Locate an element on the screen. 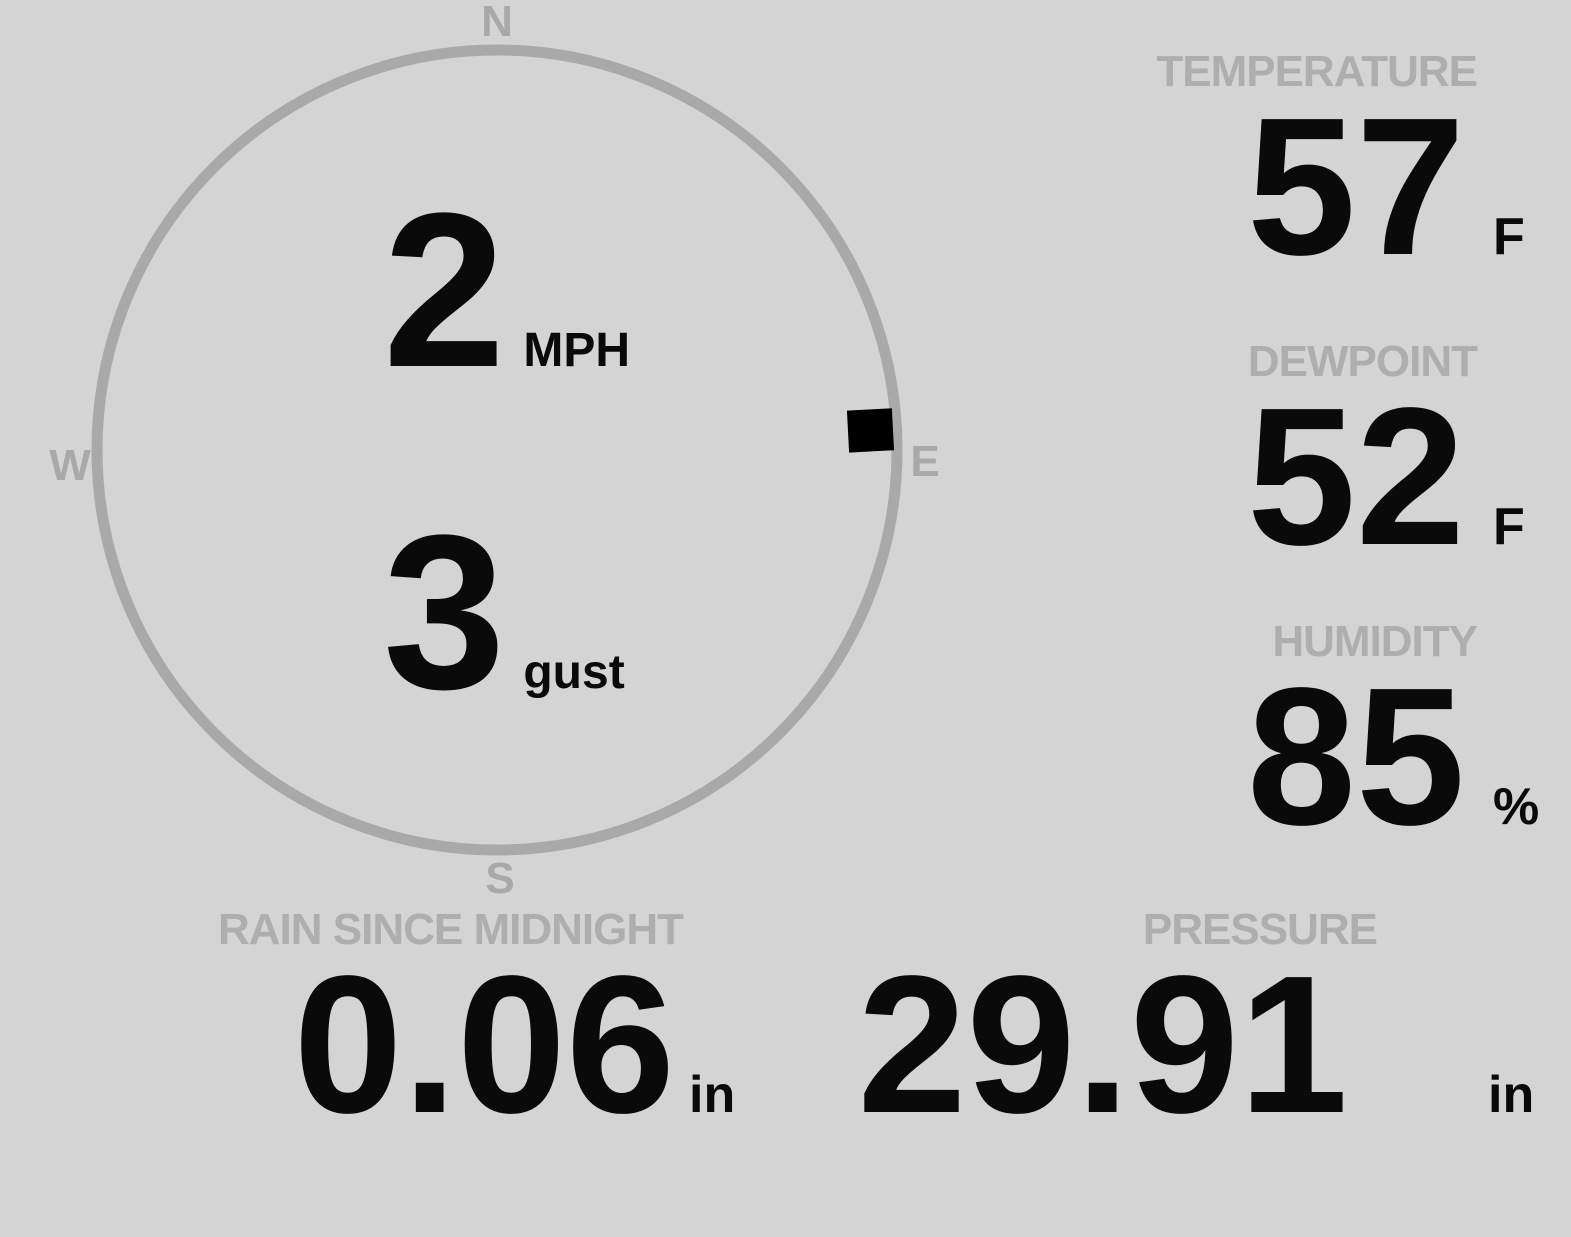 The height and width of the screenshot is (1237, 1571). rain-since-midnight-value: 0.06 is located at coordinates (484, 1044).